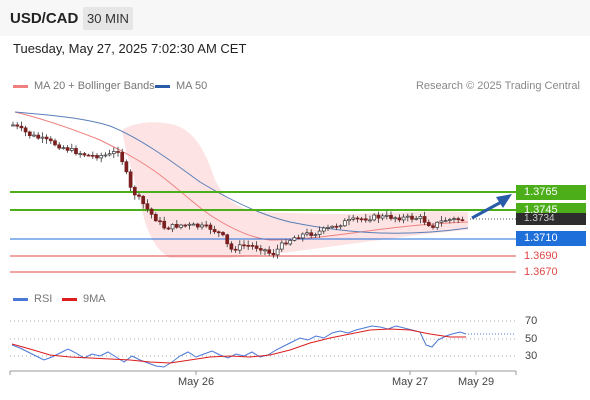 The height and width of the screenshot is (400, 590). Describe the element at coordinates (20, 299) in the screenshot. I see `rsi-swatch` at that location.